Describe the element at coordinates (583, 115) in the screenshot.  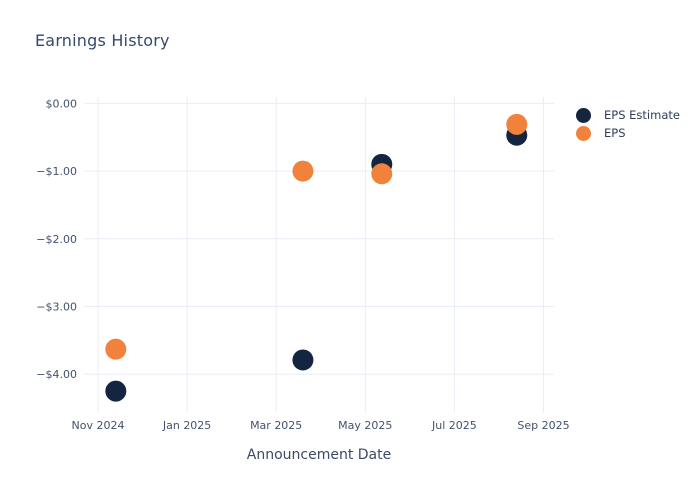
I see `legend-dot-eps-estimate` at that location.